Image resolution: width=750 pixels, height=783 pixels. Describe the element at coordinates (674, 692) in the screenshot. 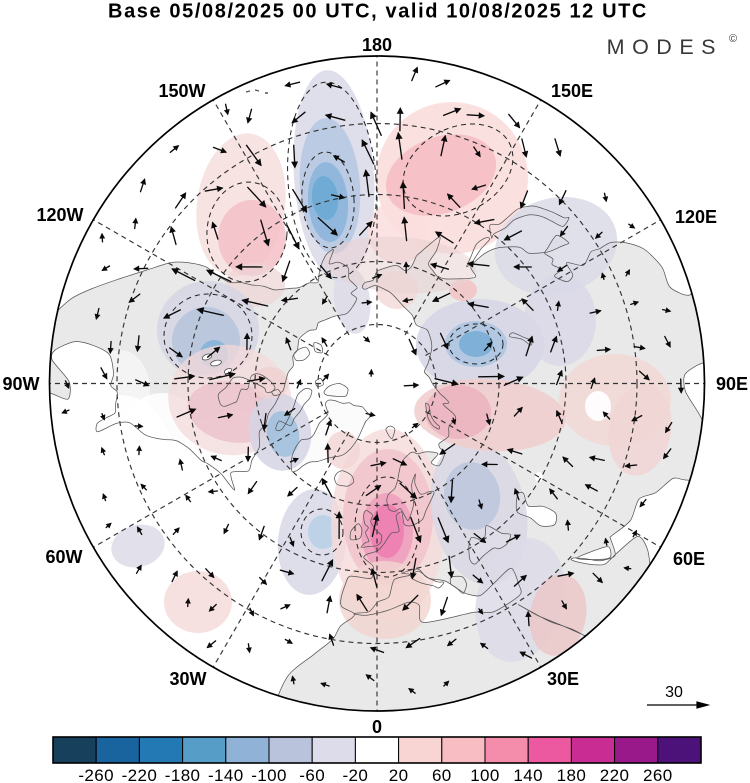

I see `svg-text: 30` at that location.